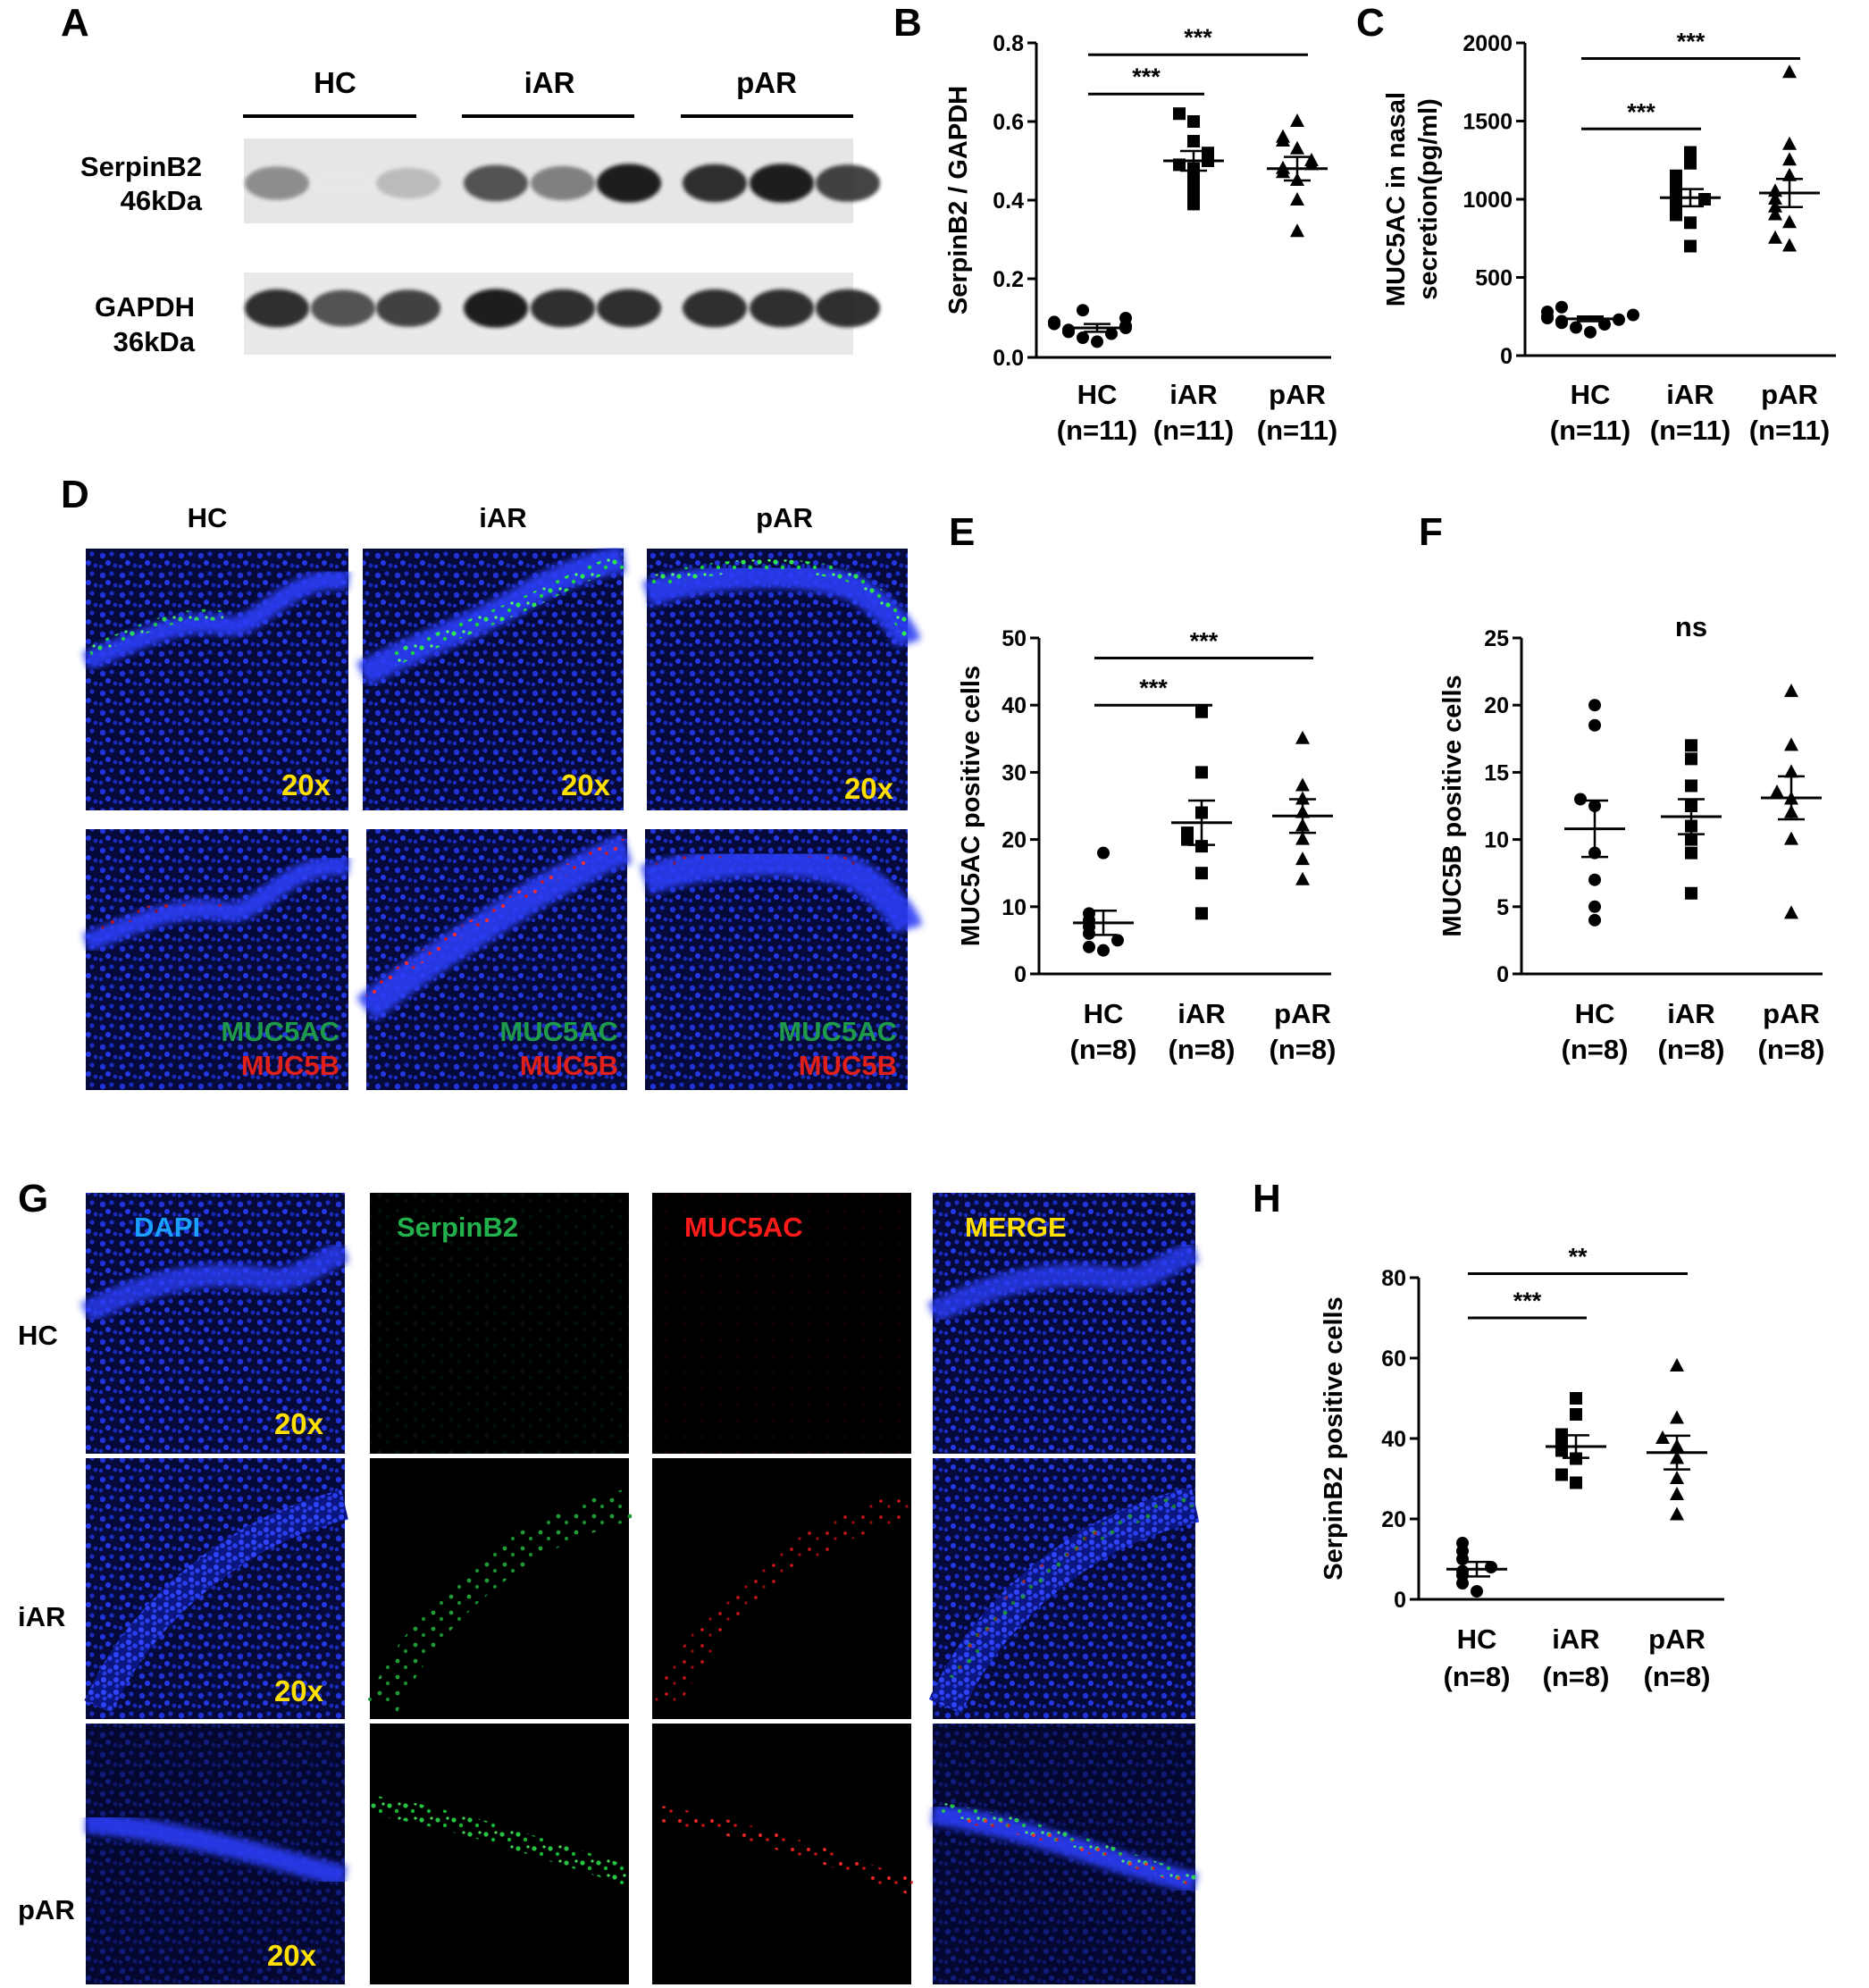 The width and height of the screenshot is (1869, 1988). What do you see at coordinates (766, 82) in the screenshot?
I see `blot-group-label: pAR` at bounding box center [766, 82].